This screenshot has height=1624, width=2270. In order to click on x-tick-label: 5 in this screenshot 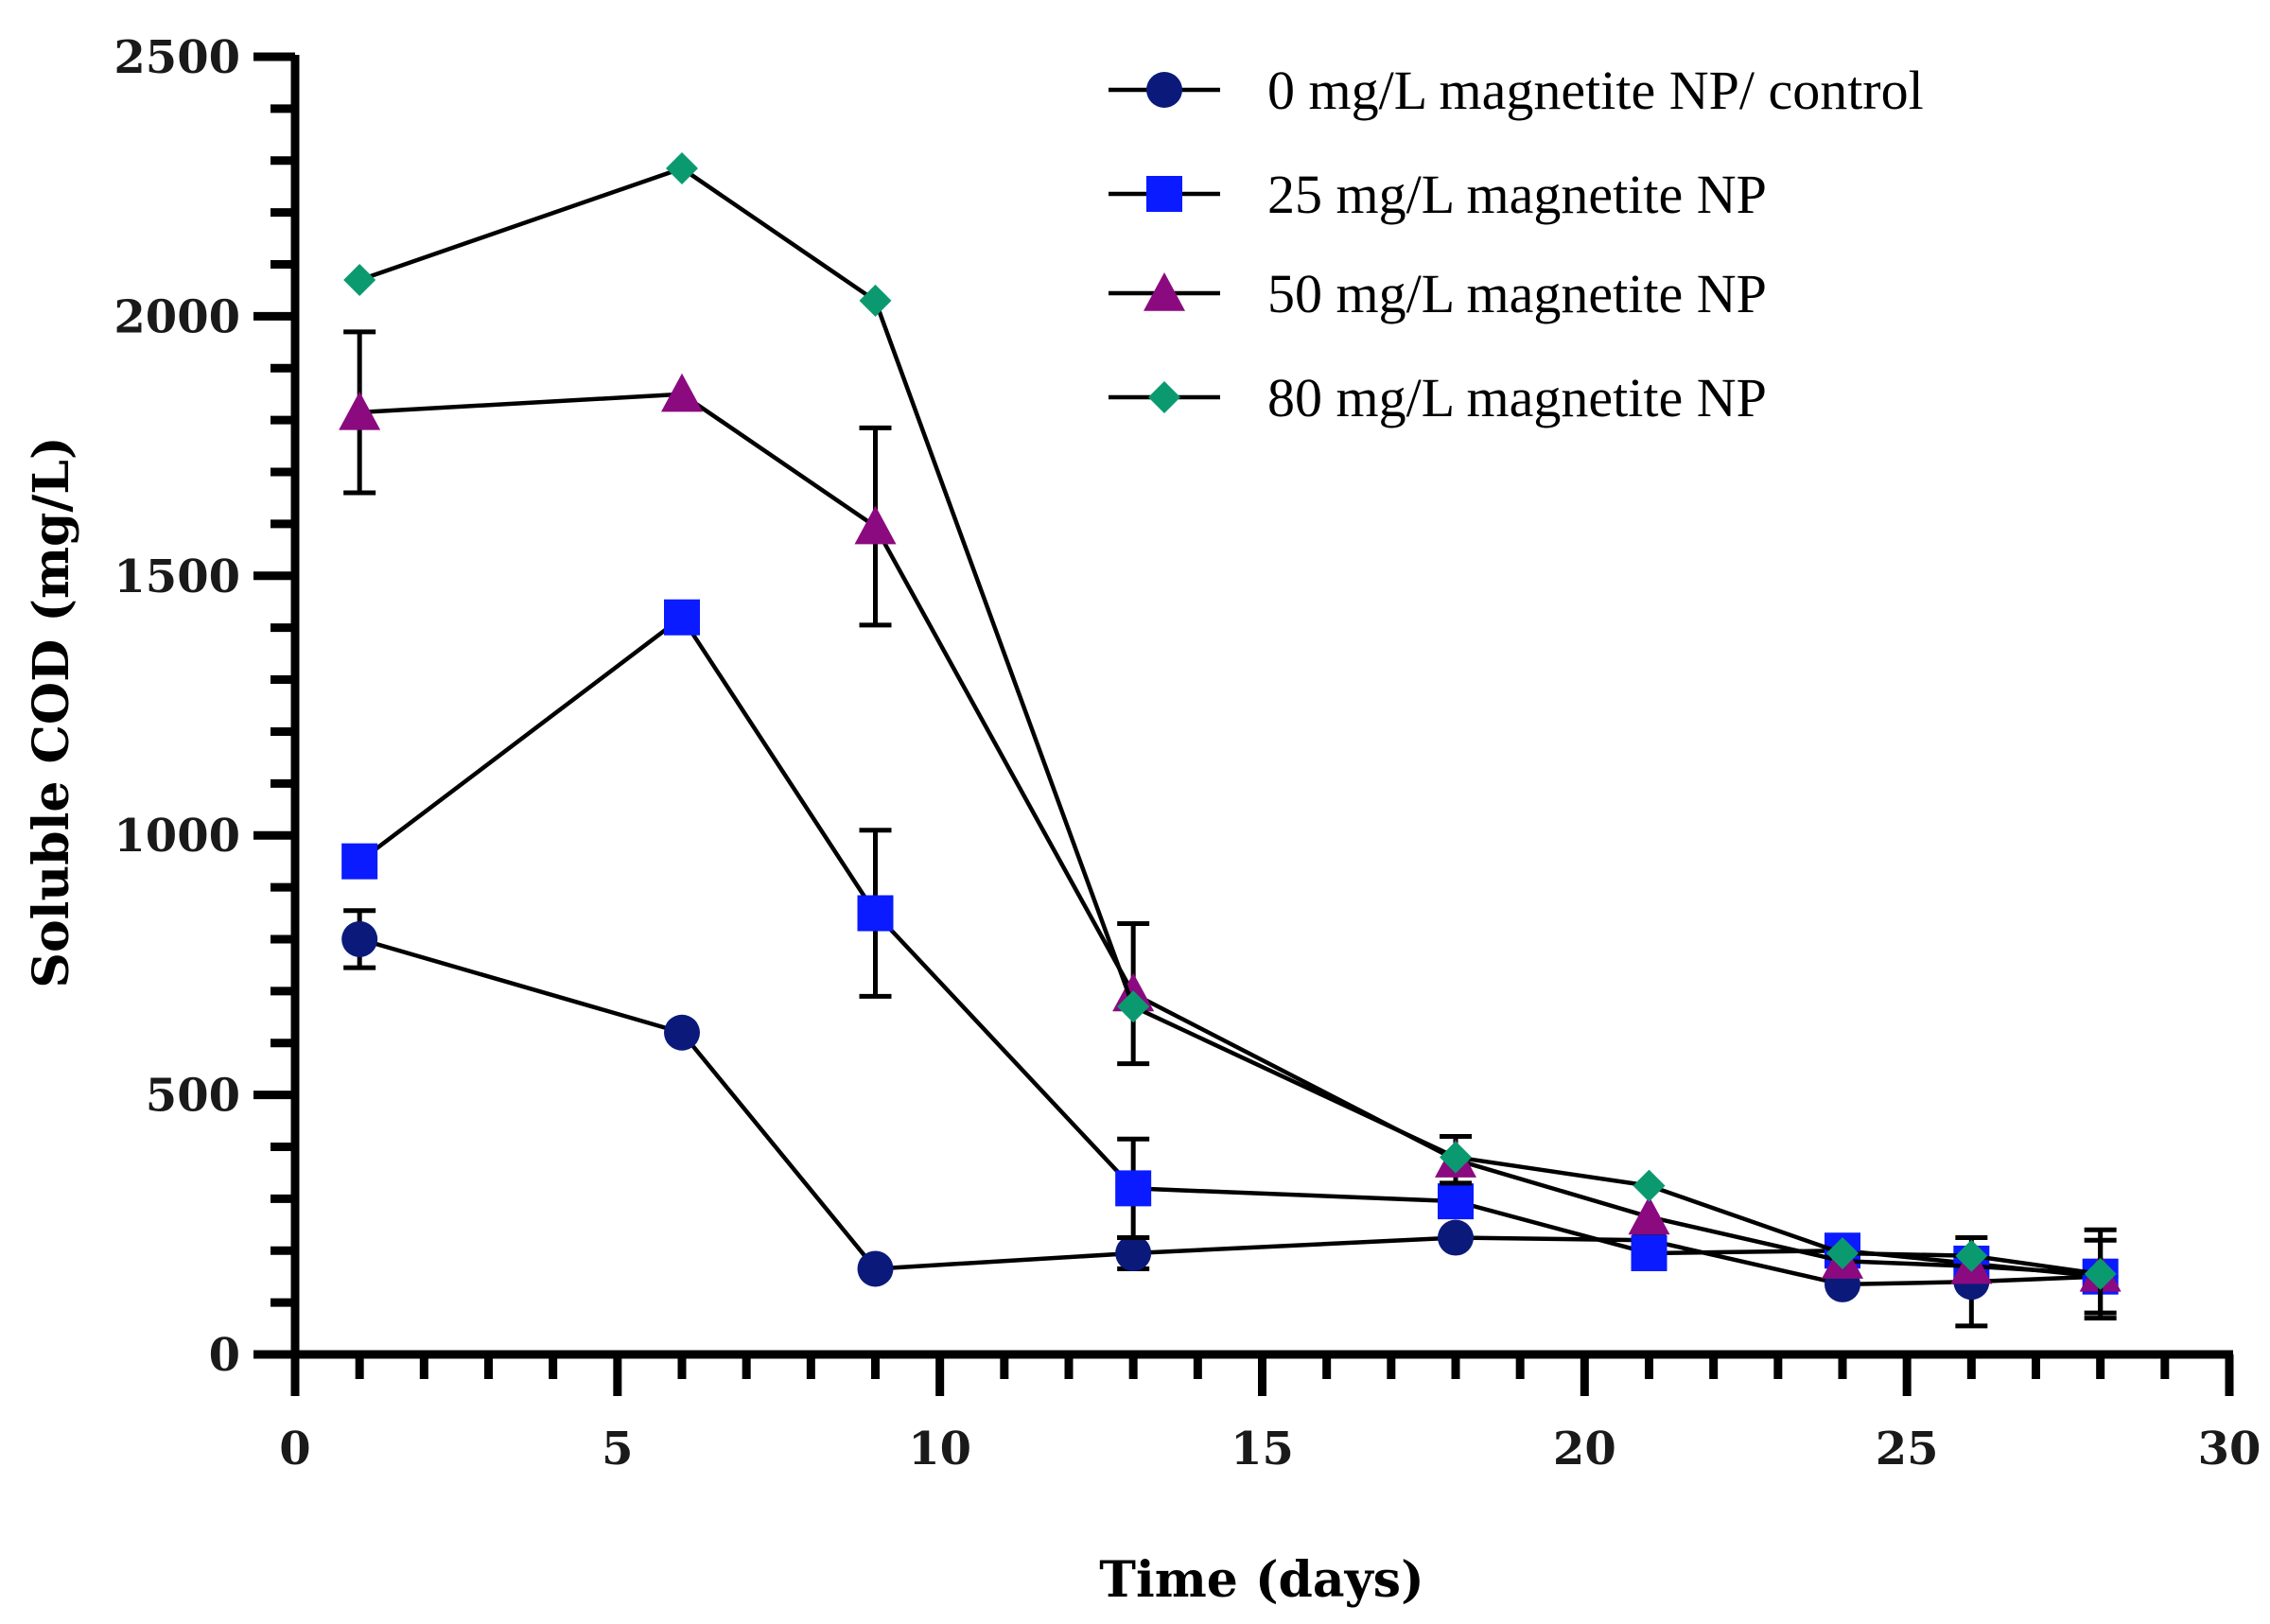, I will do `click(617, 1449)`.